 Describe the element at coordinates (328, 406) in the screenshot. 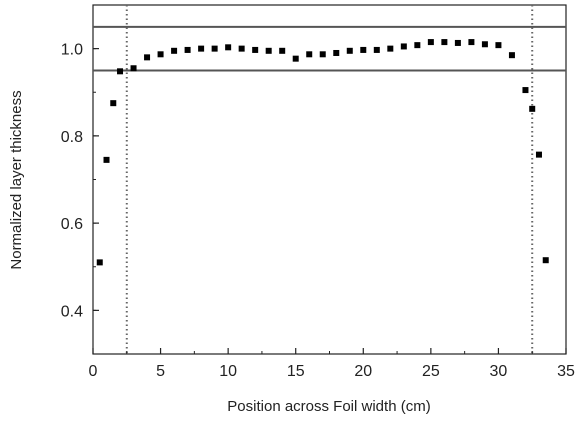

I see `x-axis-label: Position across Foil width (cm)` at that location.